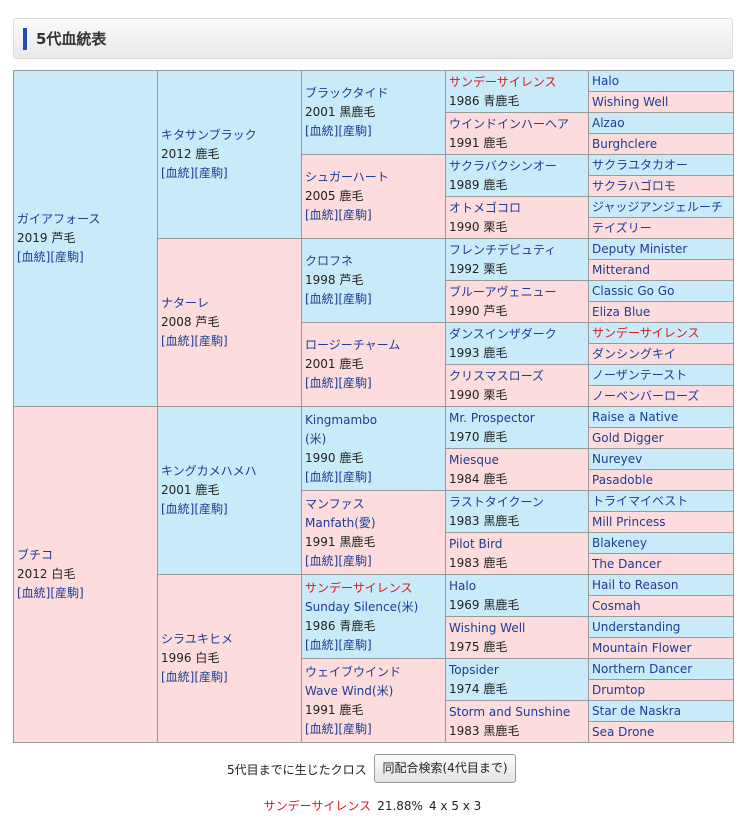  I want to click on horse-name: Understanding, so click(636, 626).